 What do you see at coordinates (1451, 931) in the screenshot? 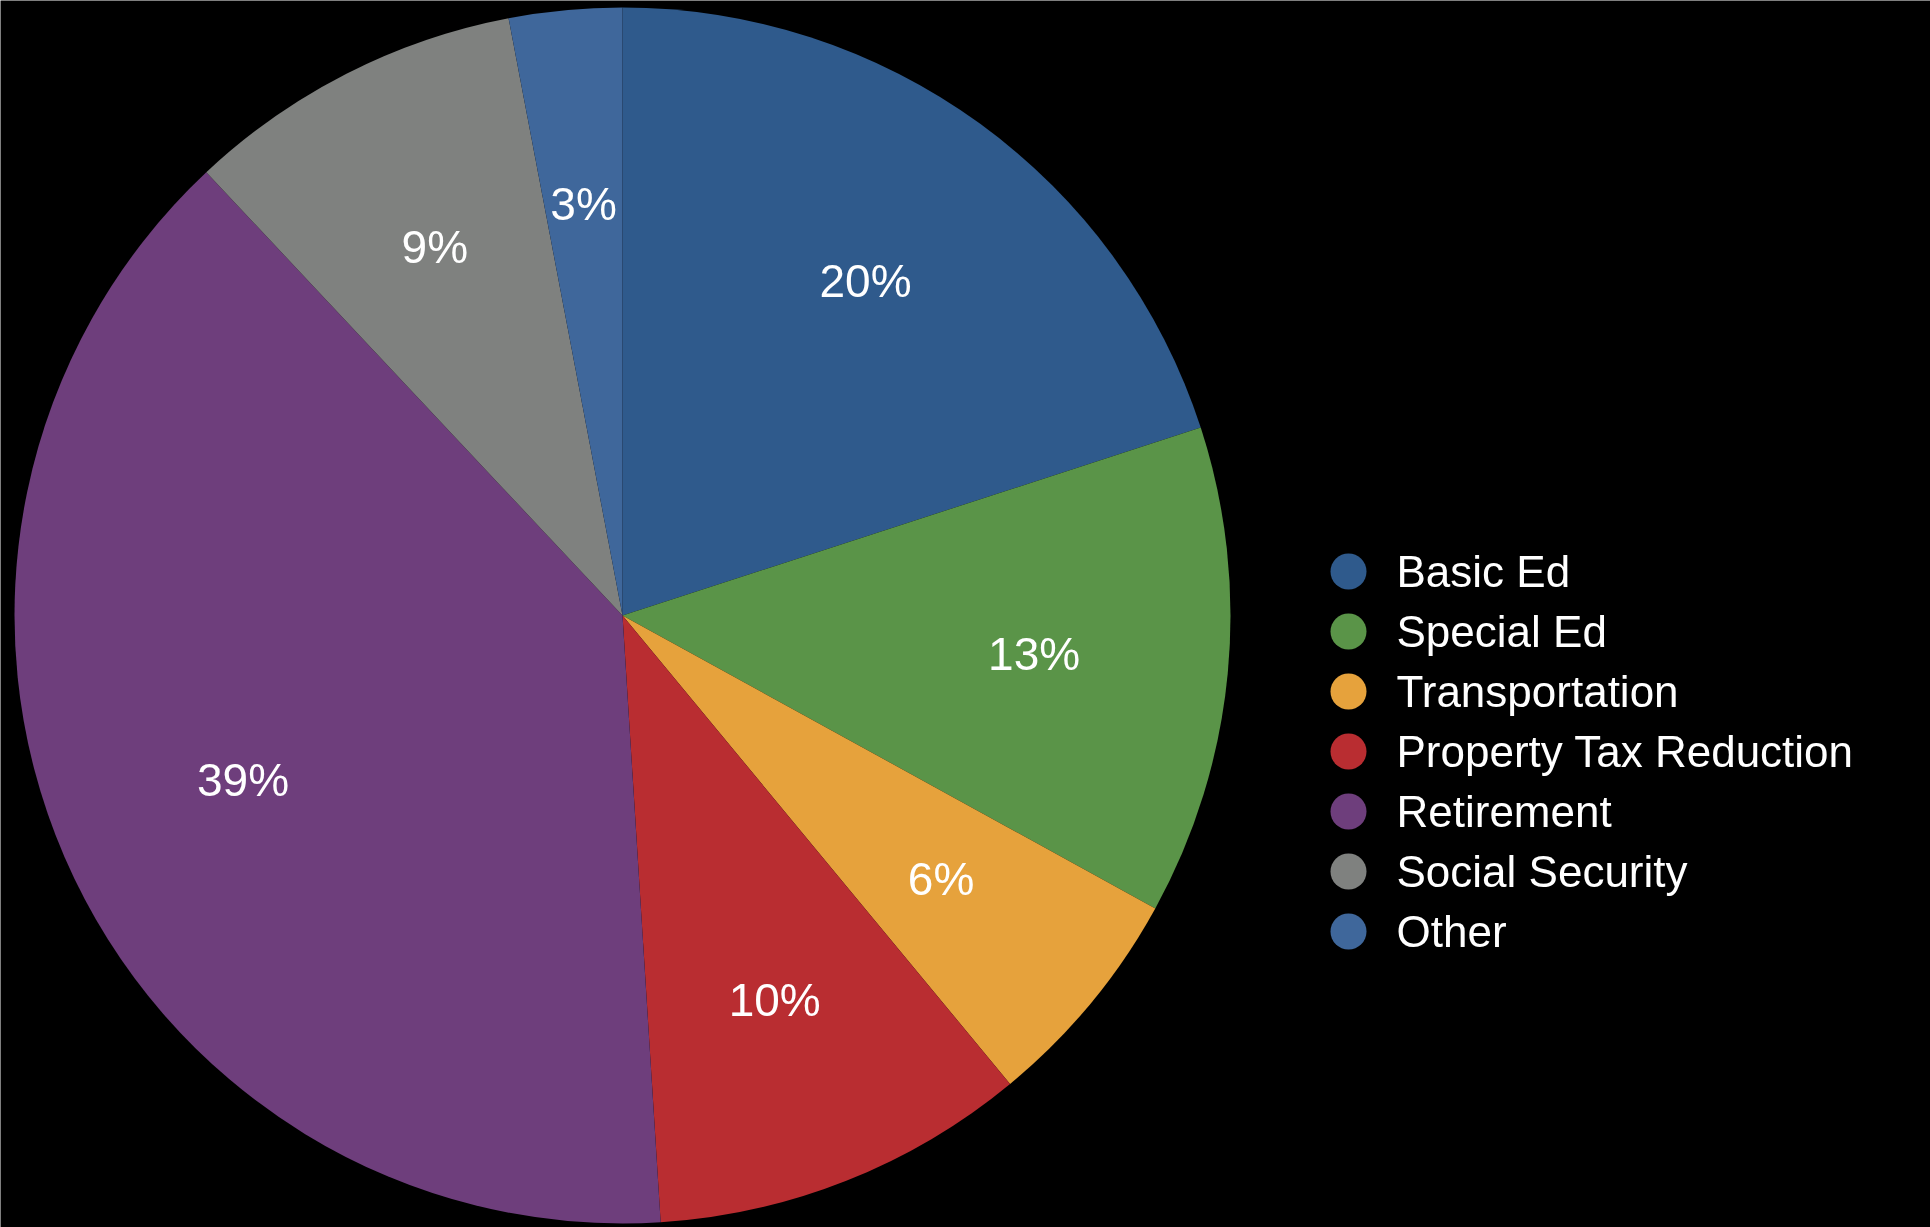
I see `legend-label: Other` at bounding box center [1451, 931].